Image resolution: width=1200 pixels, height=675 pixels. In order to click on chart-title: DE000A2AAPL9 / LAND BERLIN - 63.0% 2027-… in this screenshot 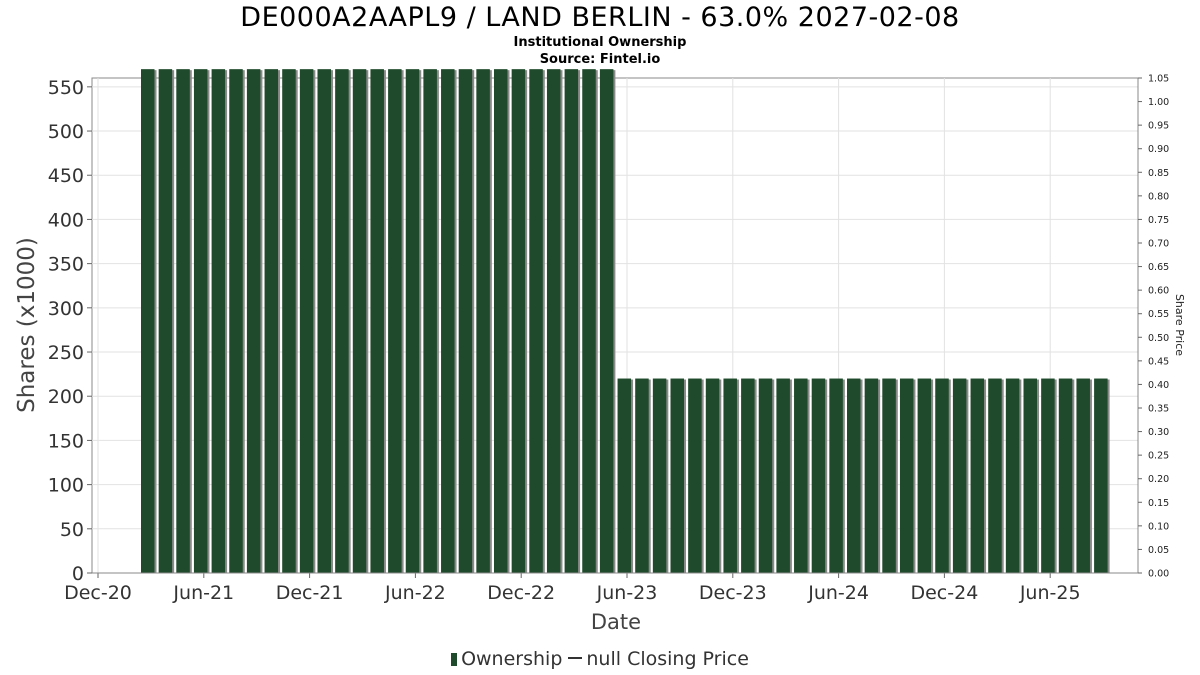, I will do `click(600, 17)`.